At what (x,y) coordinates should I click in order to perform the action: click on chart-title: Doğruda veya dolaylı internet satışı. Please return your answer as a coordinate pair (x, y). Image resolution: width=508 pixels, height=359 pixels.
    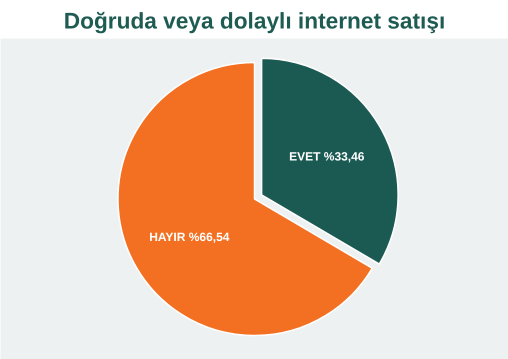
    Looking at the image, I should click on (255, 21).